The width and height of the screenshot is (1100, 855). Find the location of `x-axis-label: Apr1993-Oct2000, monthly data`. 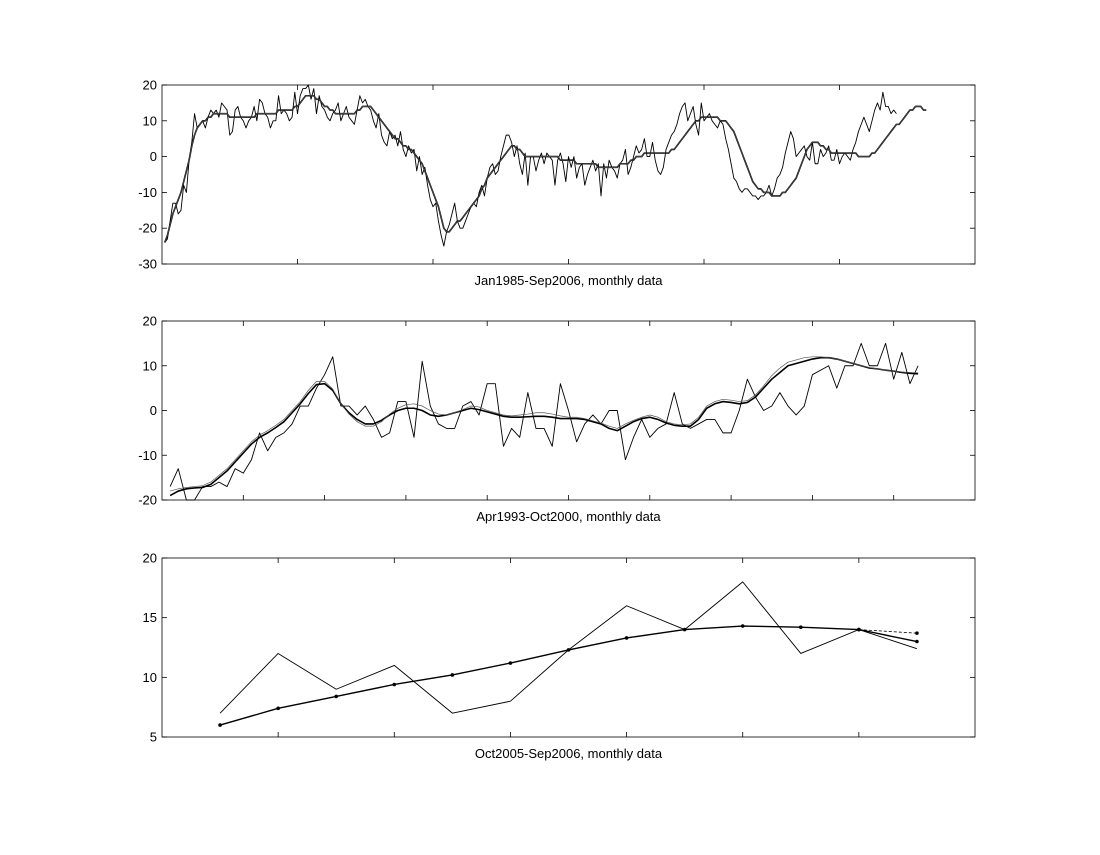

x-axis-label: Apr1993-Oct2000, monthly data is located at coordinates (568, 516).